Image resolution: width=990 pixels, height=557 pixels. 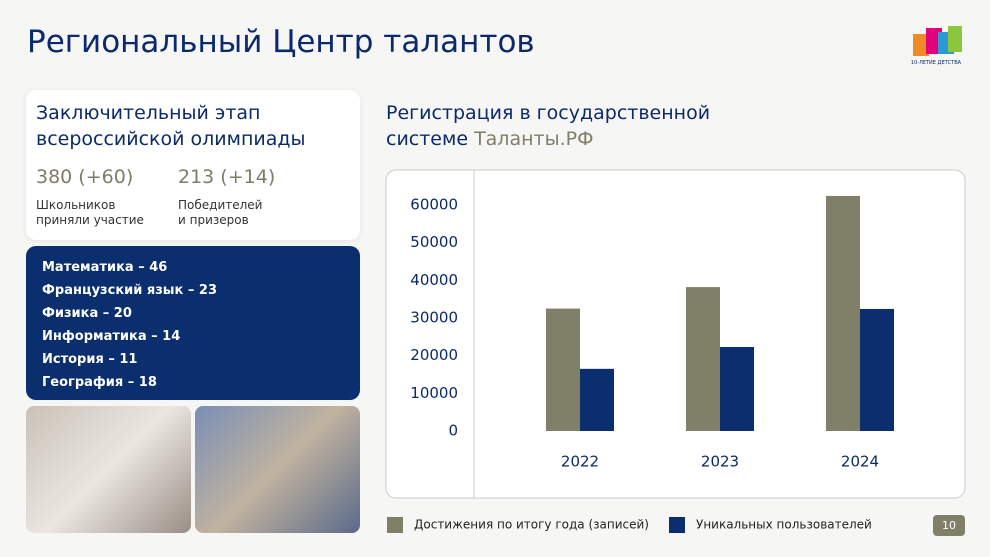 What do you see at coordinates (434, 280) in the screenshot?
I see `y-tick-label: 40000` at bounding box center [434, 280].